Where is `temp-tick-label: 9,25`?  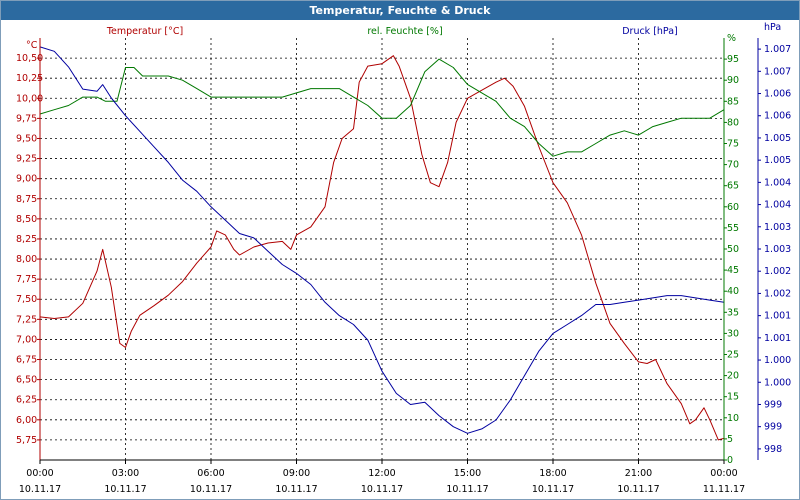 temp-tick-label: 9,25 is located at coordinates (26, 159).